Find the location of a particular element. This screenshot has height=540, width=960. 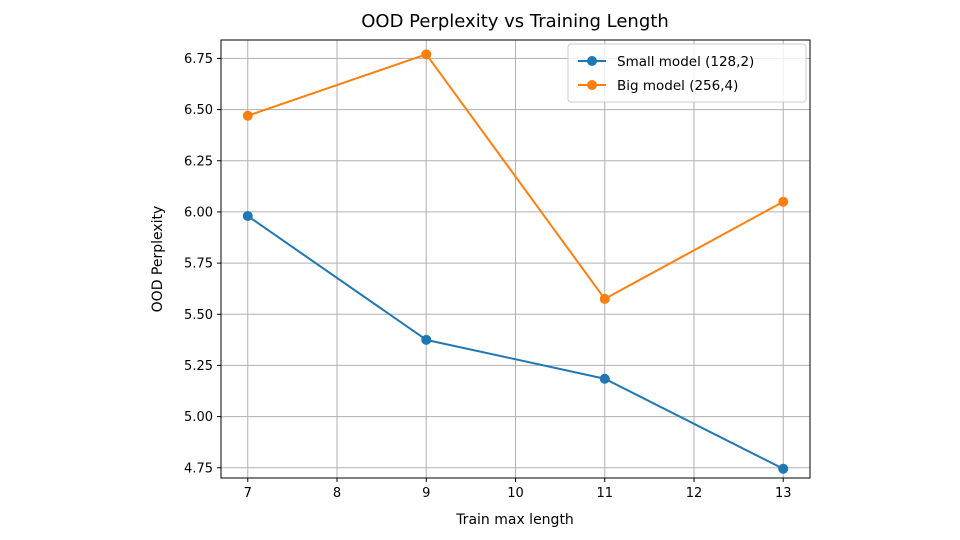

legend-box is located at coordinates (687, 73).